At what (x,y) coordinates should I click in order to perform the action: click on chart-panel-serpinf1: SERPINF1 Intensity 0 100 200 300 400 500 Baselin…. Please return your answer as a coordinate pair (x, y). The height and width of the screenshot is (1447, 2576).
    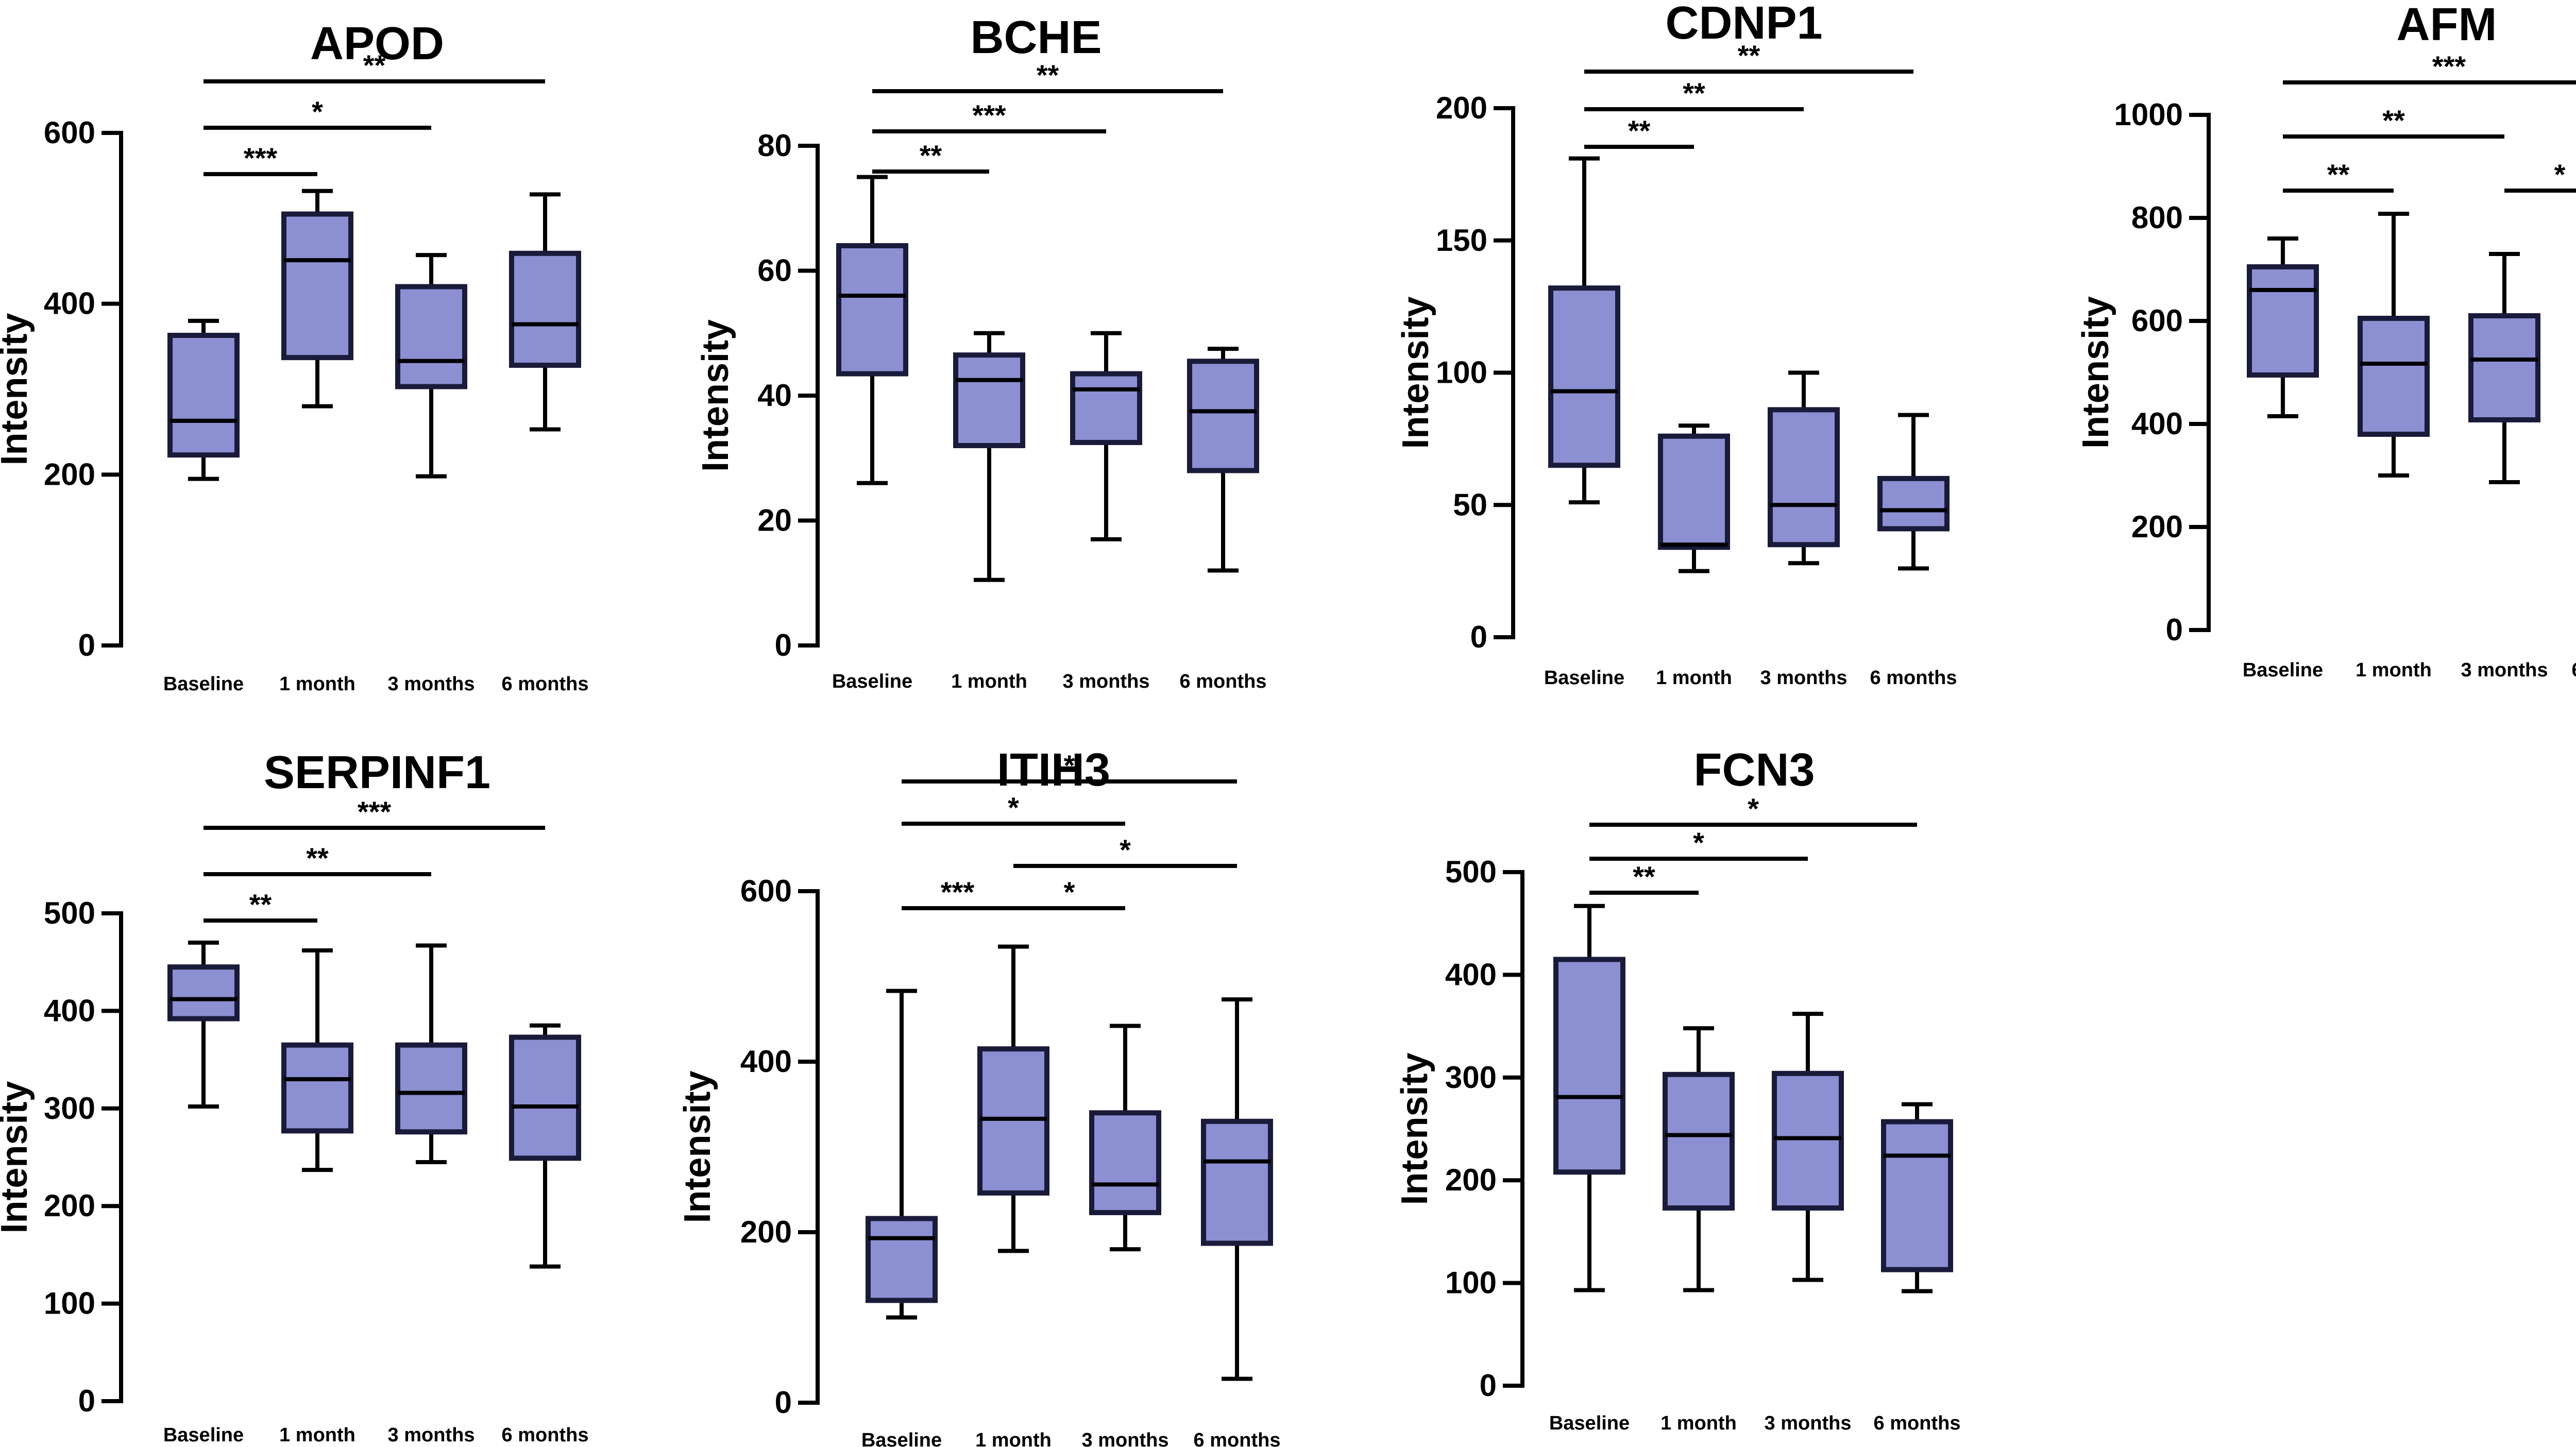
    Looking at the image, I should click on (294, 1096).